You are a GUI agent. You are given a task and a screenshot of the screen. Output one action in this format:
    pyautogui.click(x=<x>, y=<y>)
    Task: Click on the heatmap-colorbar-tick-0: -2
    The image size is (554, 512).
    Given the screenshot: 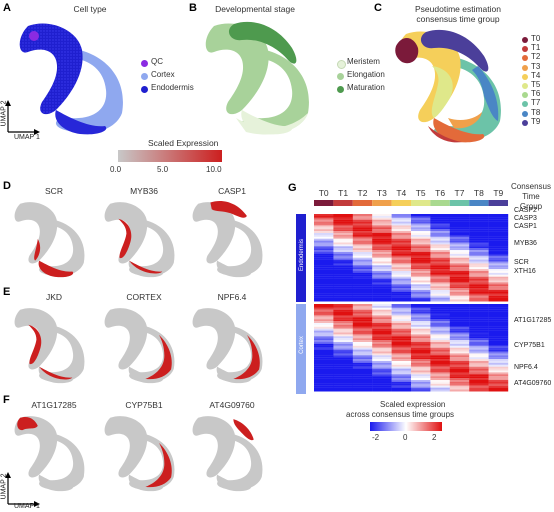 What is the action you would take?
    pyautogui.click(x=376, y=437)
    